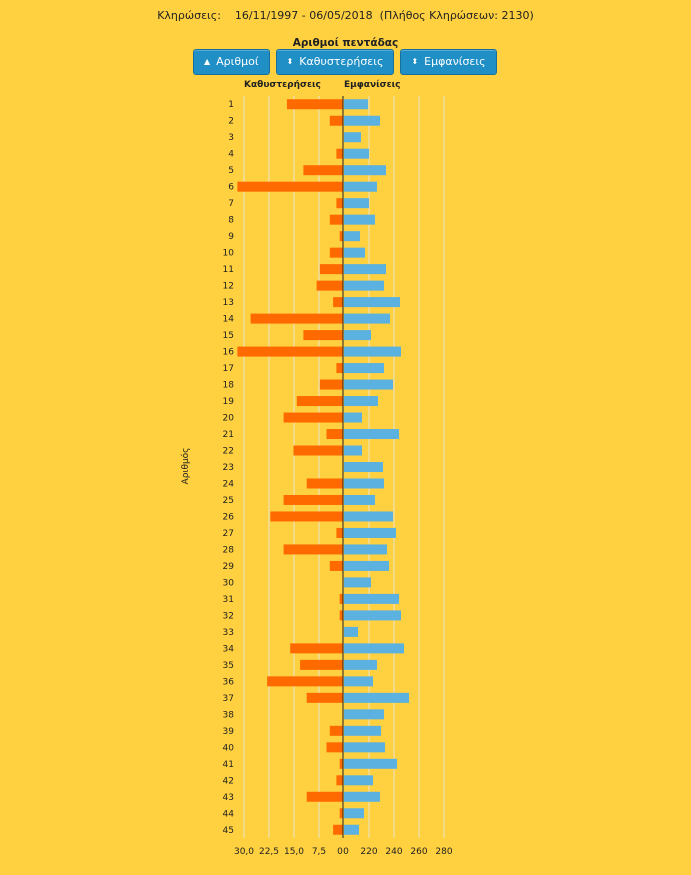 The width and height of the screenshot is (691, 875). What do you see at coordinates (231, 221) in the screenshot?
I see `category-label: 8` at bounding box center [231, 221].